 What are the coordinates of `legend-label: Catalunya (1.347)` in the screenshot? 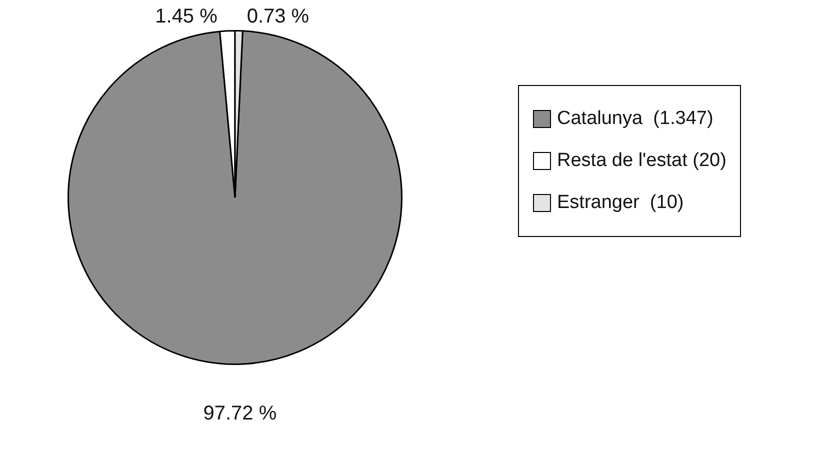 It's located at (635, 119).